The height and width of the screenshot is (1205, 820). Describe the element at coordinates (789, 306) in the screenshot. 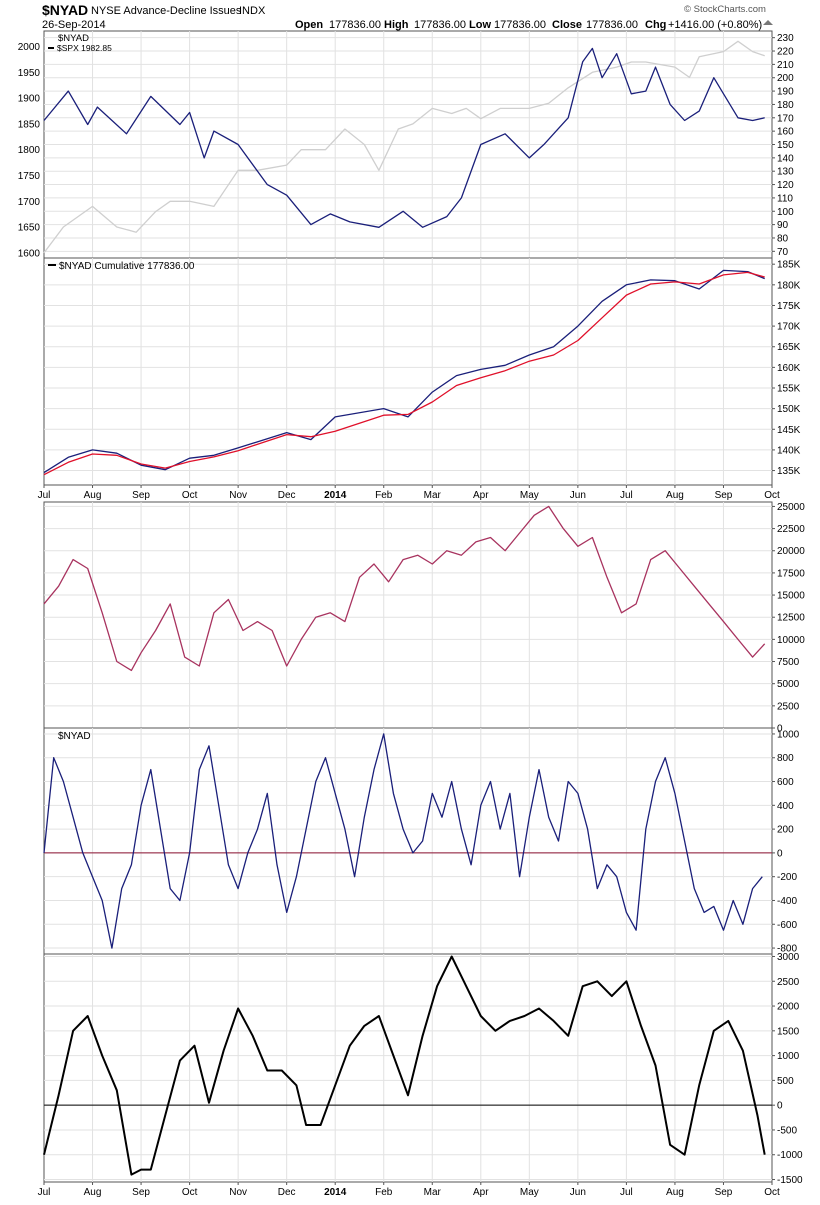

I see `y-tick-label: 175K` at that location.